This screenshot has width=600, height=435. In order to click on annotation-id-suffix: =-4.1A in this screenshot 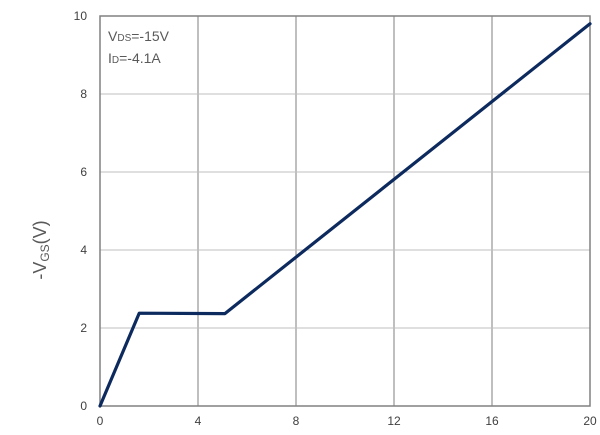, I will do `click(140, 58)`.